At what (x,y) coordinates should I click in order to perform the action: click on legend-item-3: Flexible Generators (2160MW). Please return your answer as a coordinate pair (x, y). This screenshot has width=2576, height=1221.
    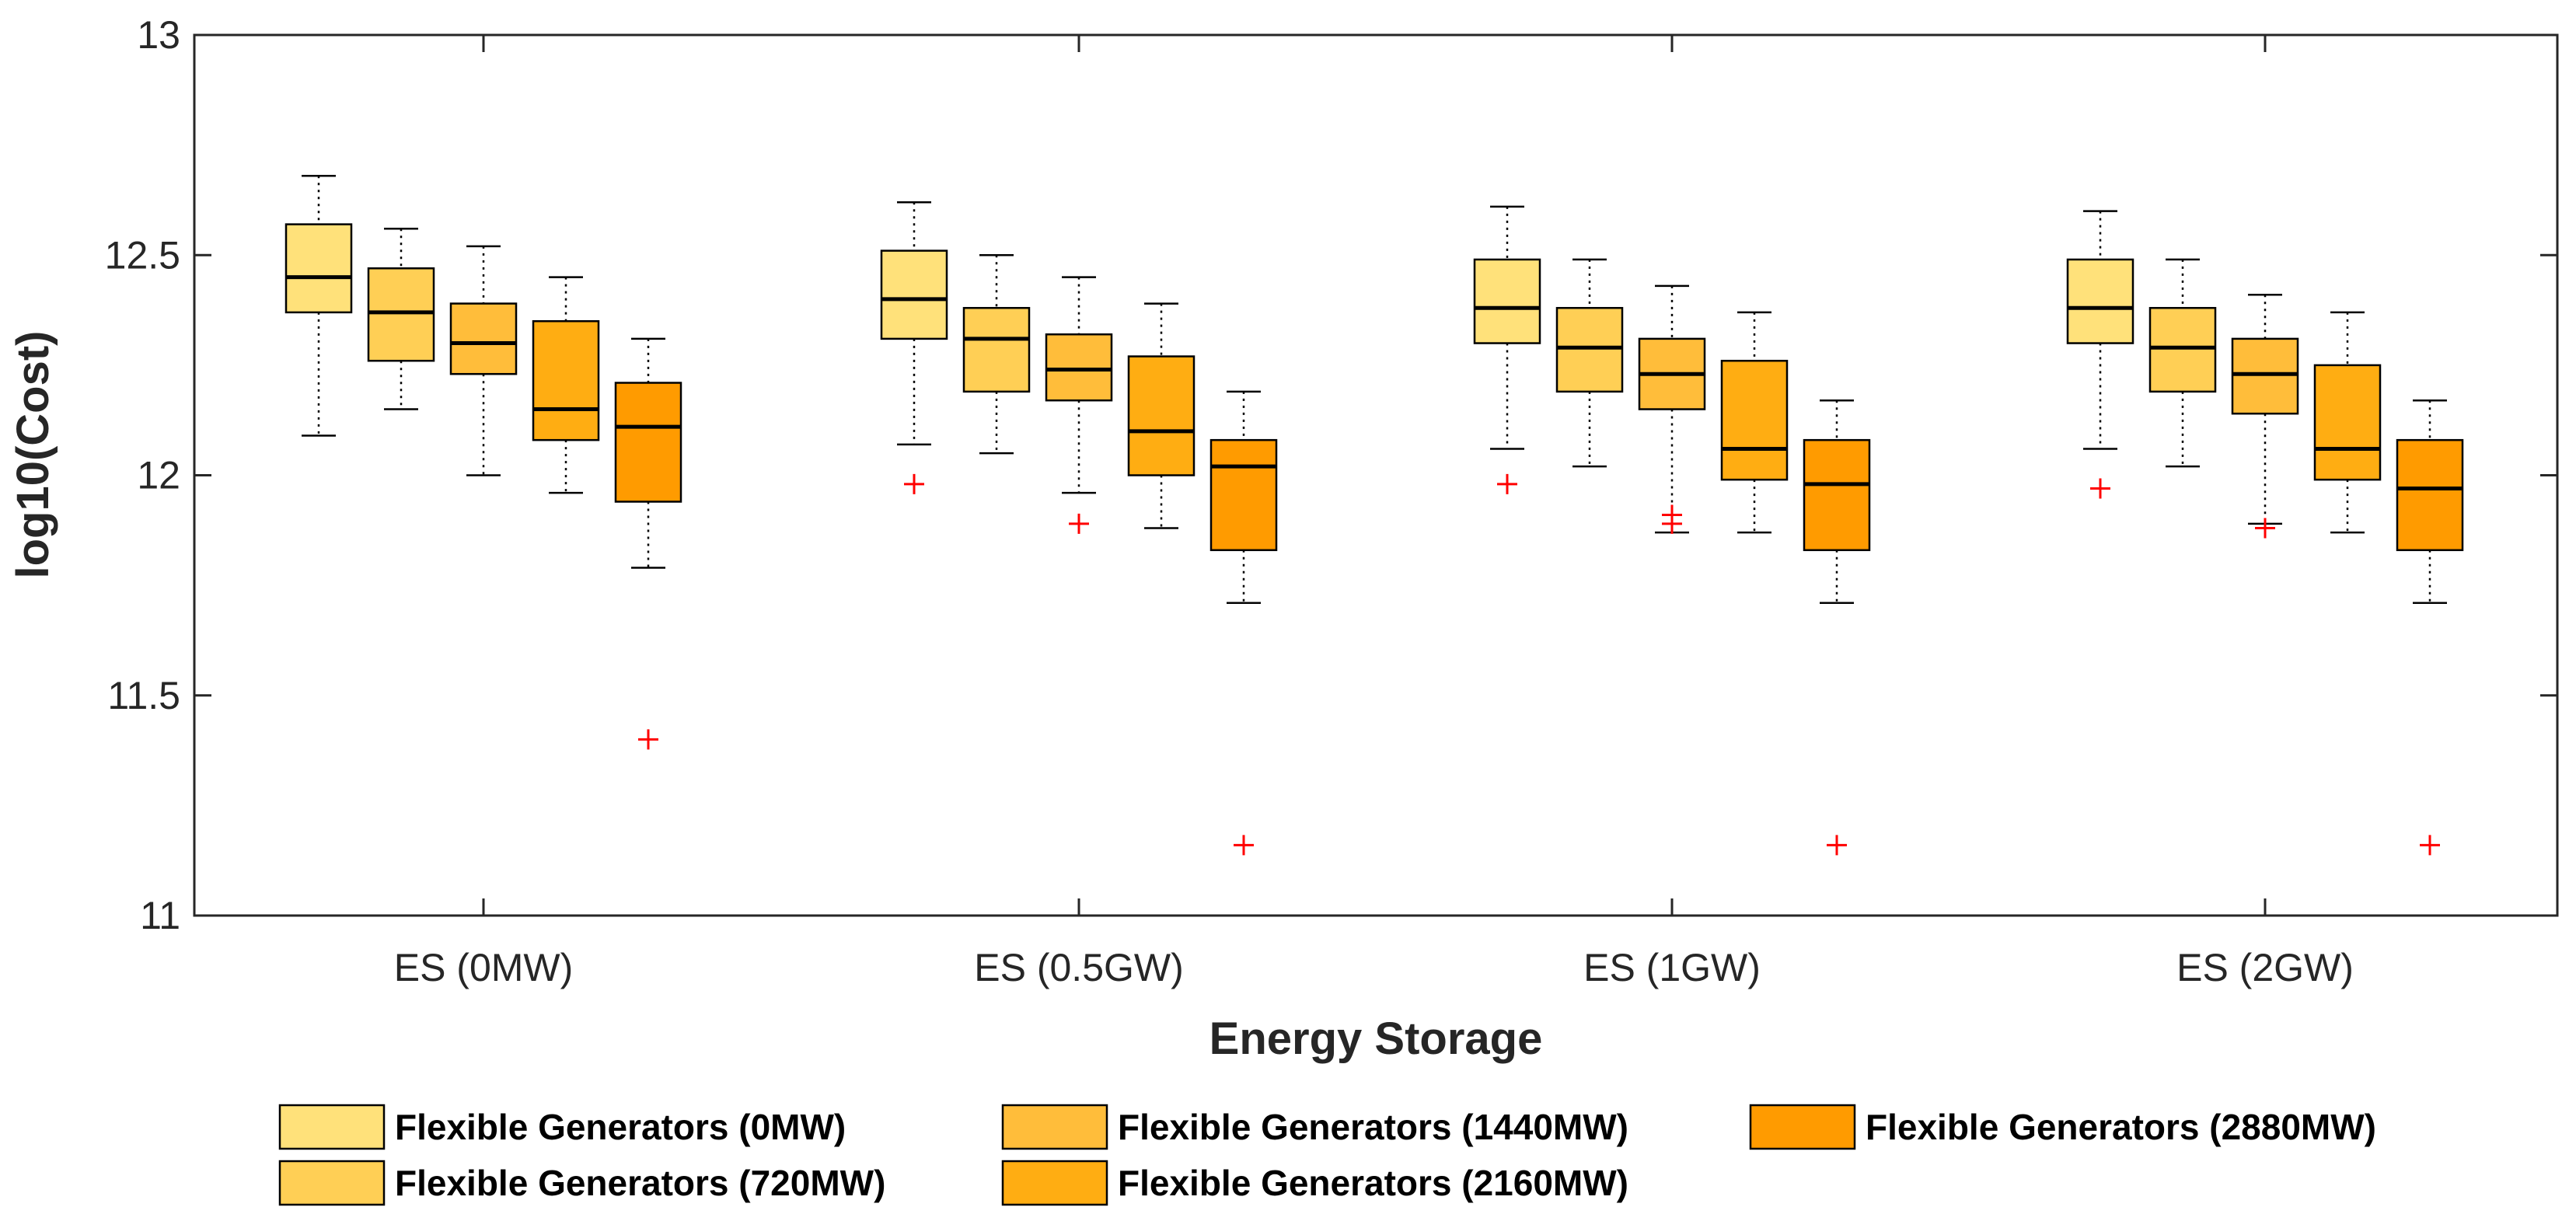
    Looking at the image, I should click on (1315, 1183).